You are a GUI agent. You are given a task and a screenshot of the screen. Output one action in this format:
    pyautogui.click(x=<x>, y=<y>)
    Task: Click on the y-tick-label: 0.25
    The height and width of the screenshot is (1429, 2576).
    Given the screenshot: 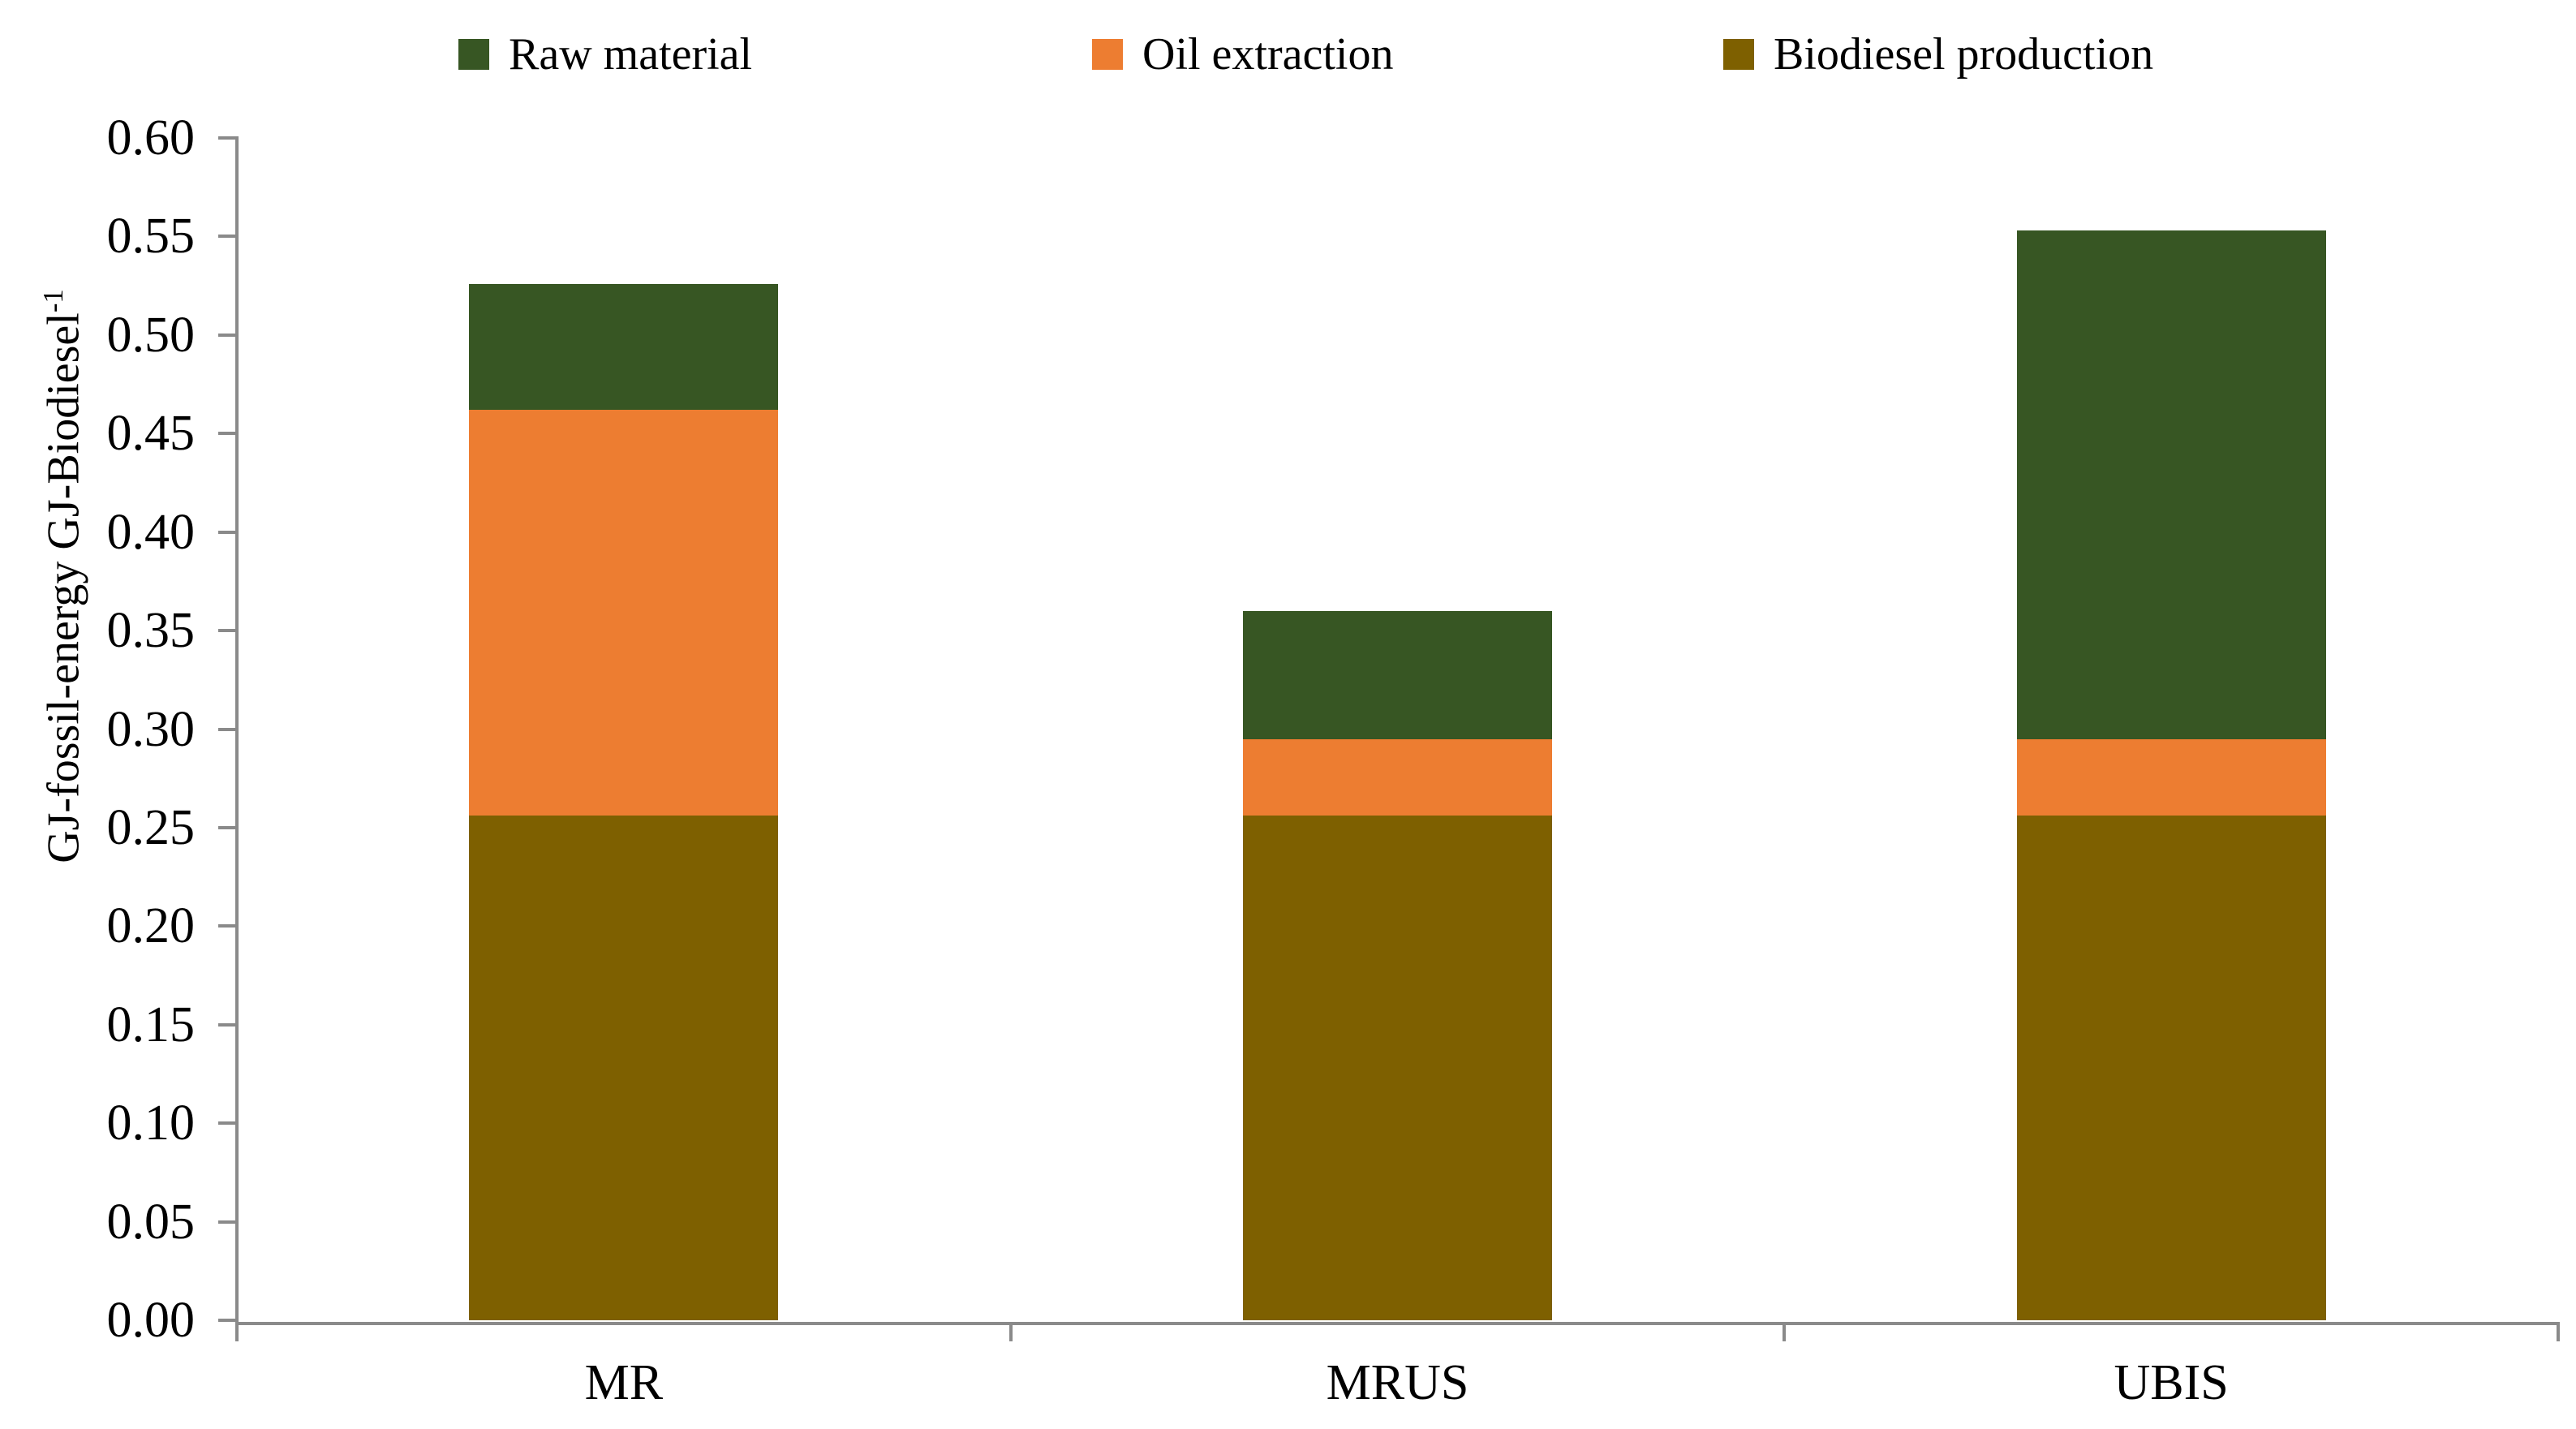 What is the action you would take?
    pyautogui.click(x=151, y=827)
    